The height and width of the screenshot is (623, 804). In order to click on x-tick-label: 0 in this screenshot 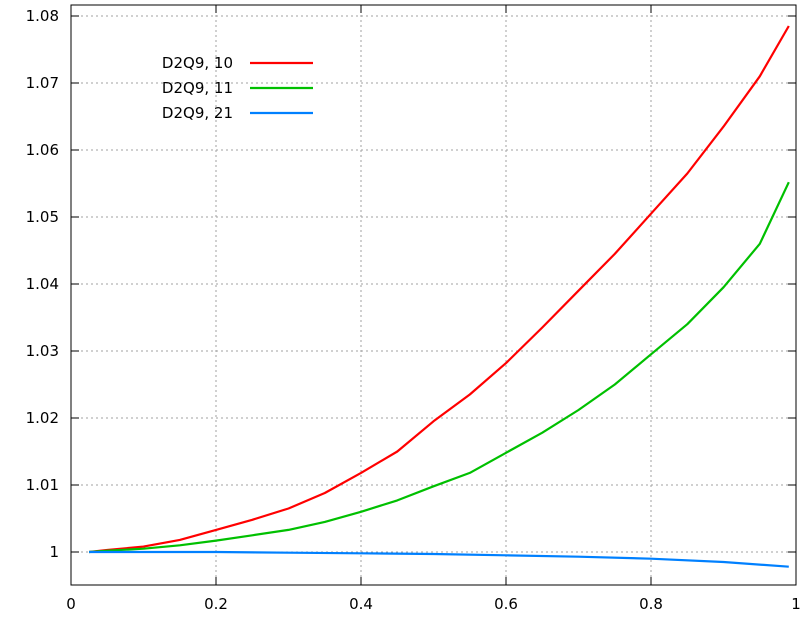, I will do `click(71, 604)`.